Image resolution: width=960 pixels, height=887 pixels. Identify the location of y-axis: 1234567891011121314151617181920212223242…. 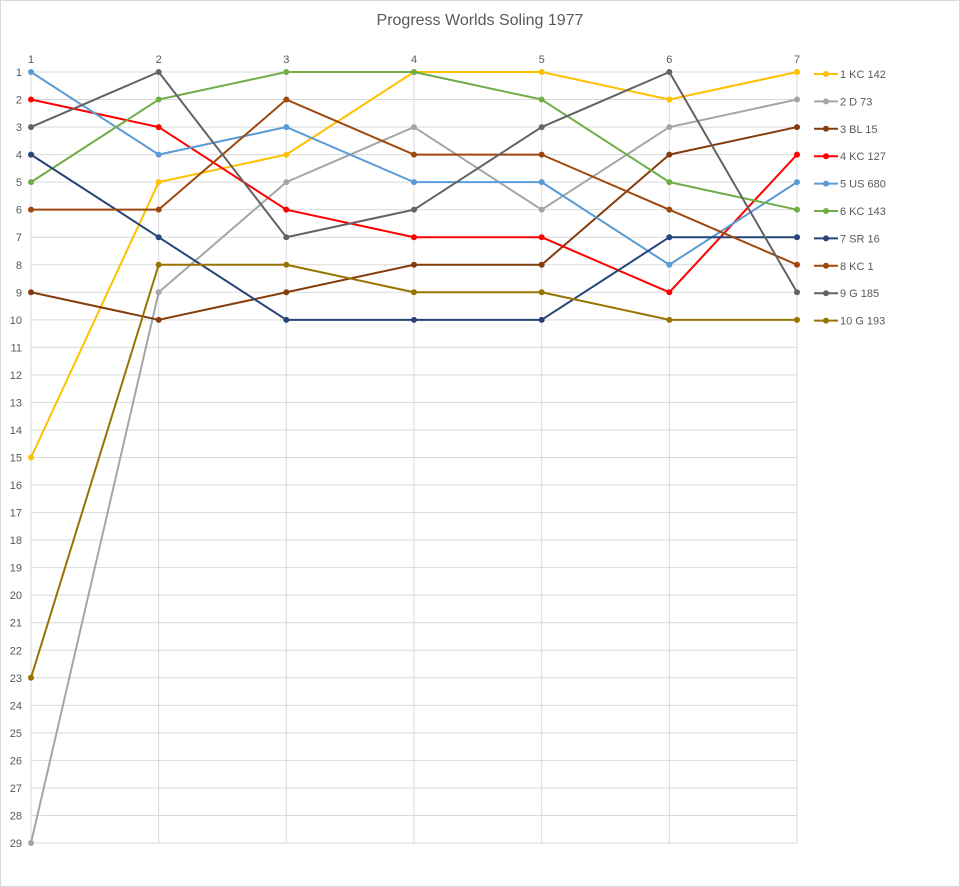
(16, 458).